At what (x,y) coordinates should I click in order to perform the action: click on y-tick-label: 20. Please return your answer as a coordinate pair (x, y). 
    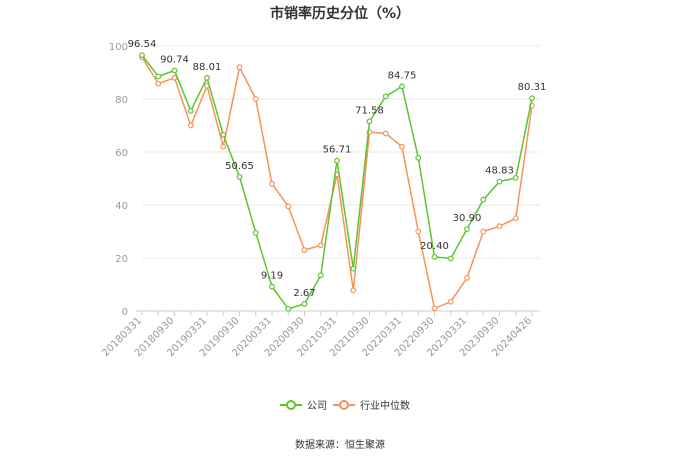
    Looking at the image, I should click on (121, 259).